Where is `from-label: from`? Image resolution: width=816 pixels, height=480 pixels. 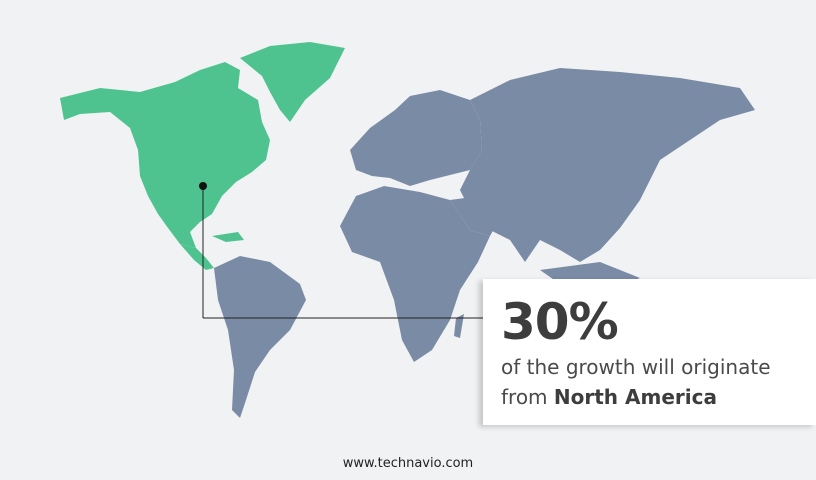
from-label: from is located at coordinates (524, 397).